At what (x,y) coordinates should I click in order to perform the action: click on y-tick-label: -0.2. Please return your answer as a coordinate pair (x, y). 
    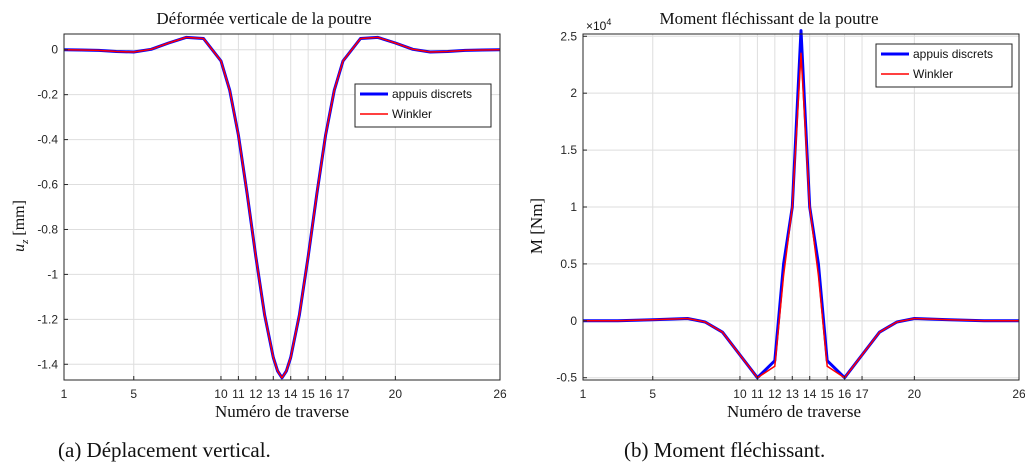
    Looking at the image, I should click on (47, 95).